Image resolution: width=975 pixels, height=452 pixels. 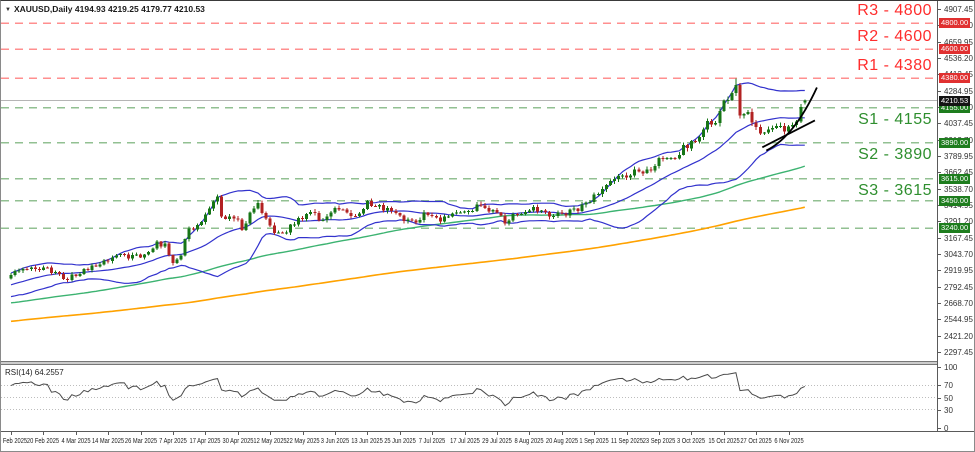 I want to click on price-axis-label: 3291.20, so click(x=958, y=222).